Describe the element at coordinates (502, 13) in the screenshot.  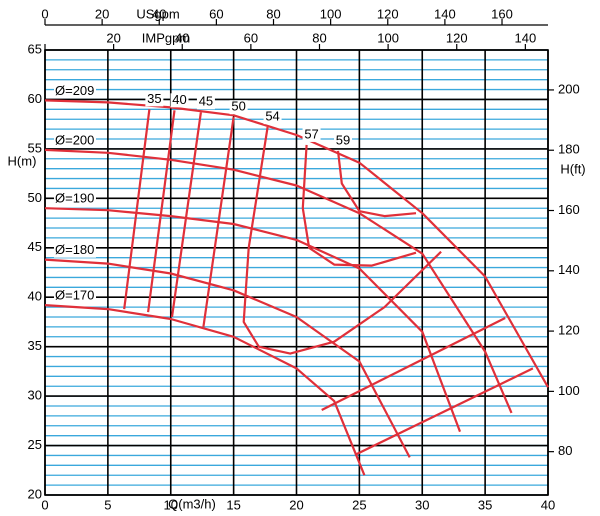
I see `top-tick-label: 160` at that location.